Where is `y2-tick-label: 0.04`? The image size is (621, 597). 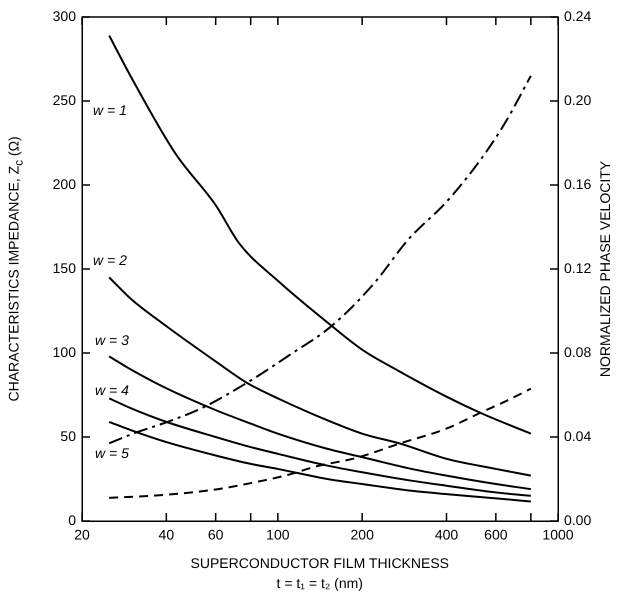 y2-tick-label: 0.04 is located at coordinates (578, 436).